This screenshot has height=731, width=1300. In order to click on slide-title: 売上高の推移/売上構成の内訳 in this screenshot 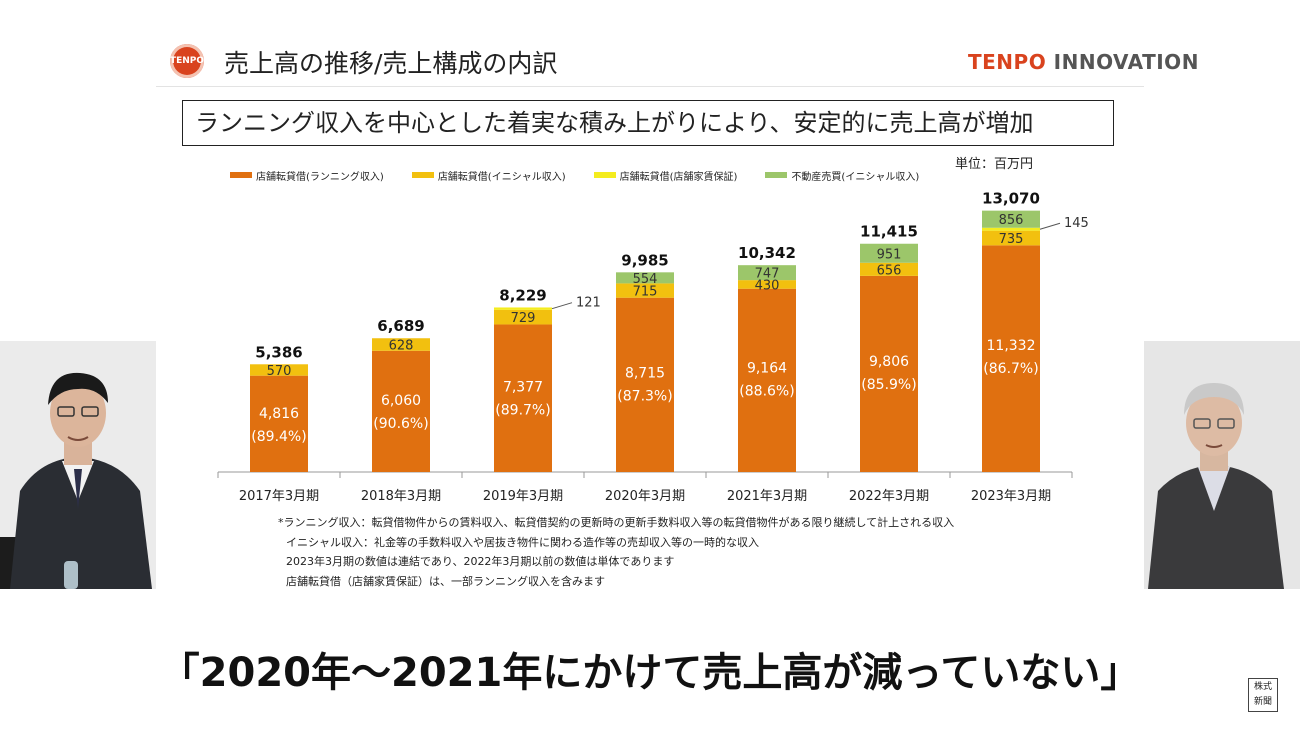, I will do `click(391, 63)`.